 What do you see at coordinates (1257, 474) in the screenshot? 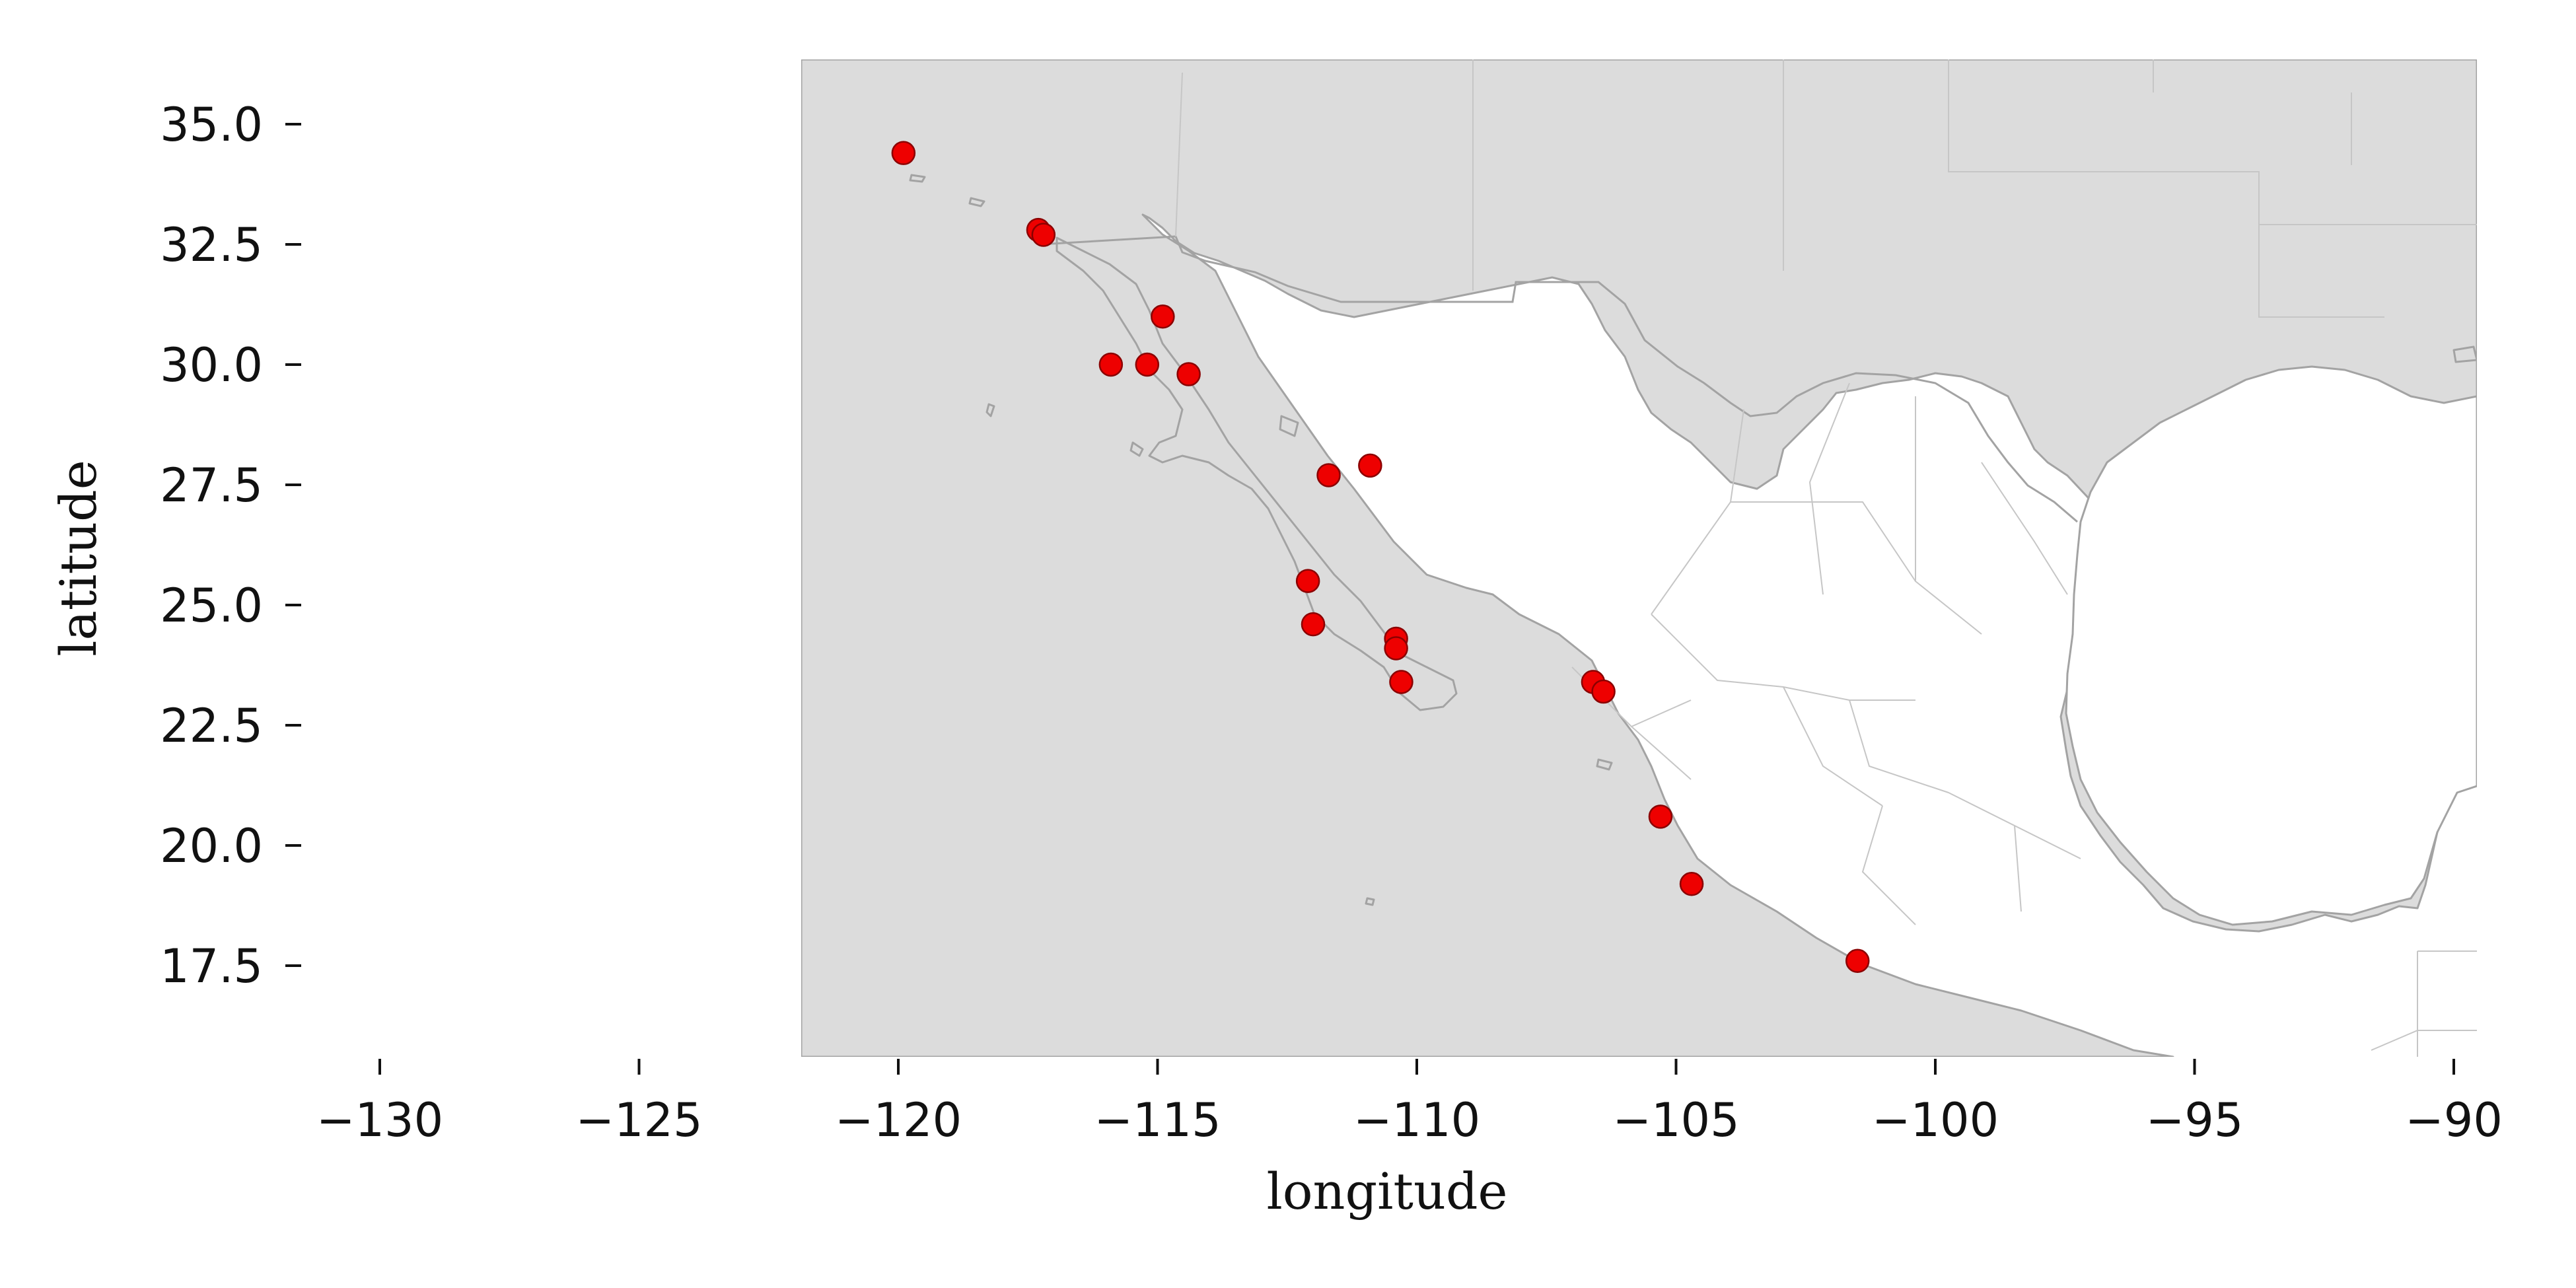
I see `land-baja-california` at bounding box center [1257, 474].